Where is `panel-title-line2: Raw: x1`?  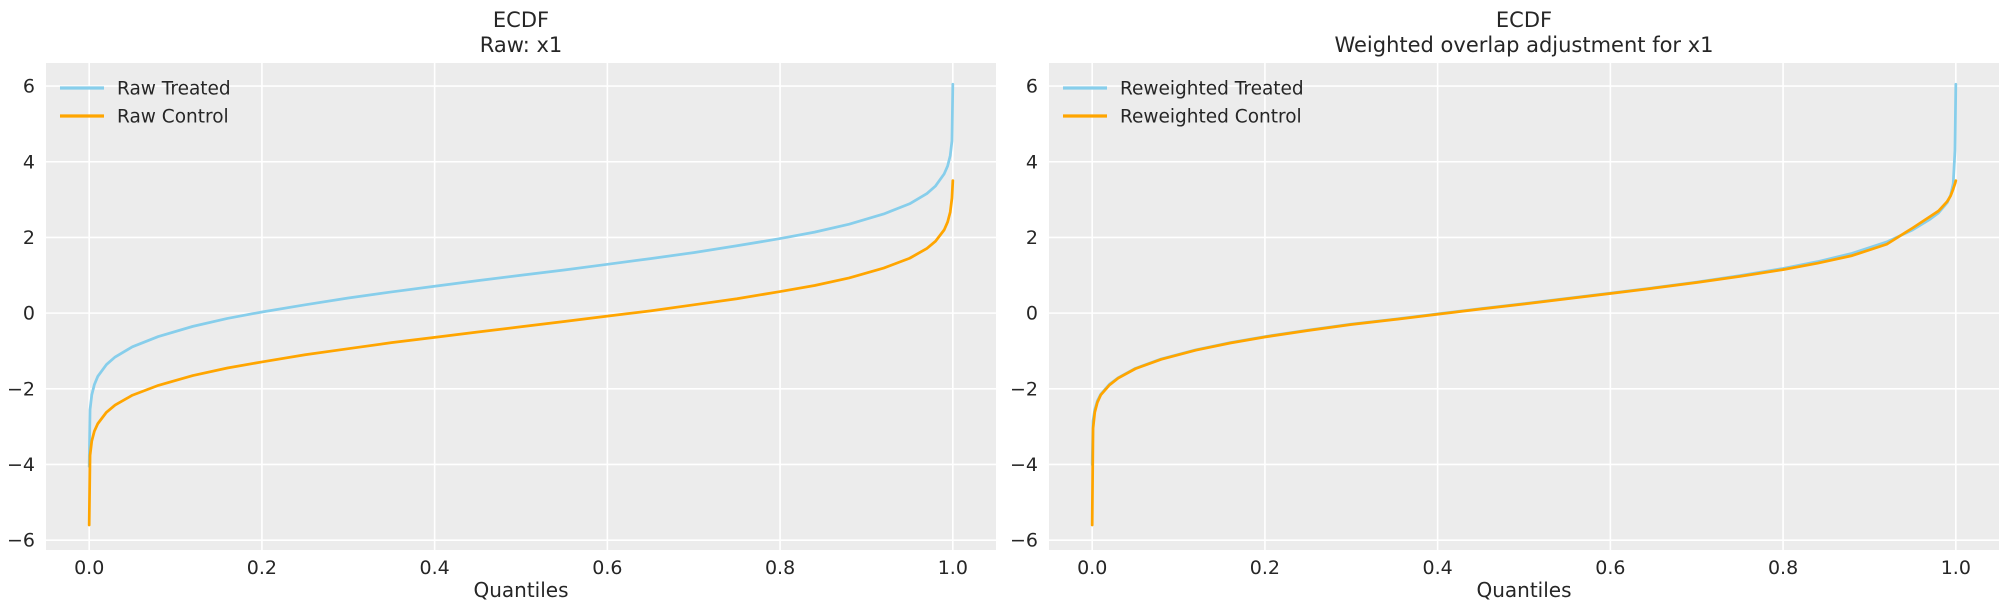
panel-title-line2: Raw: x1 is located at coordinates (521, 45).